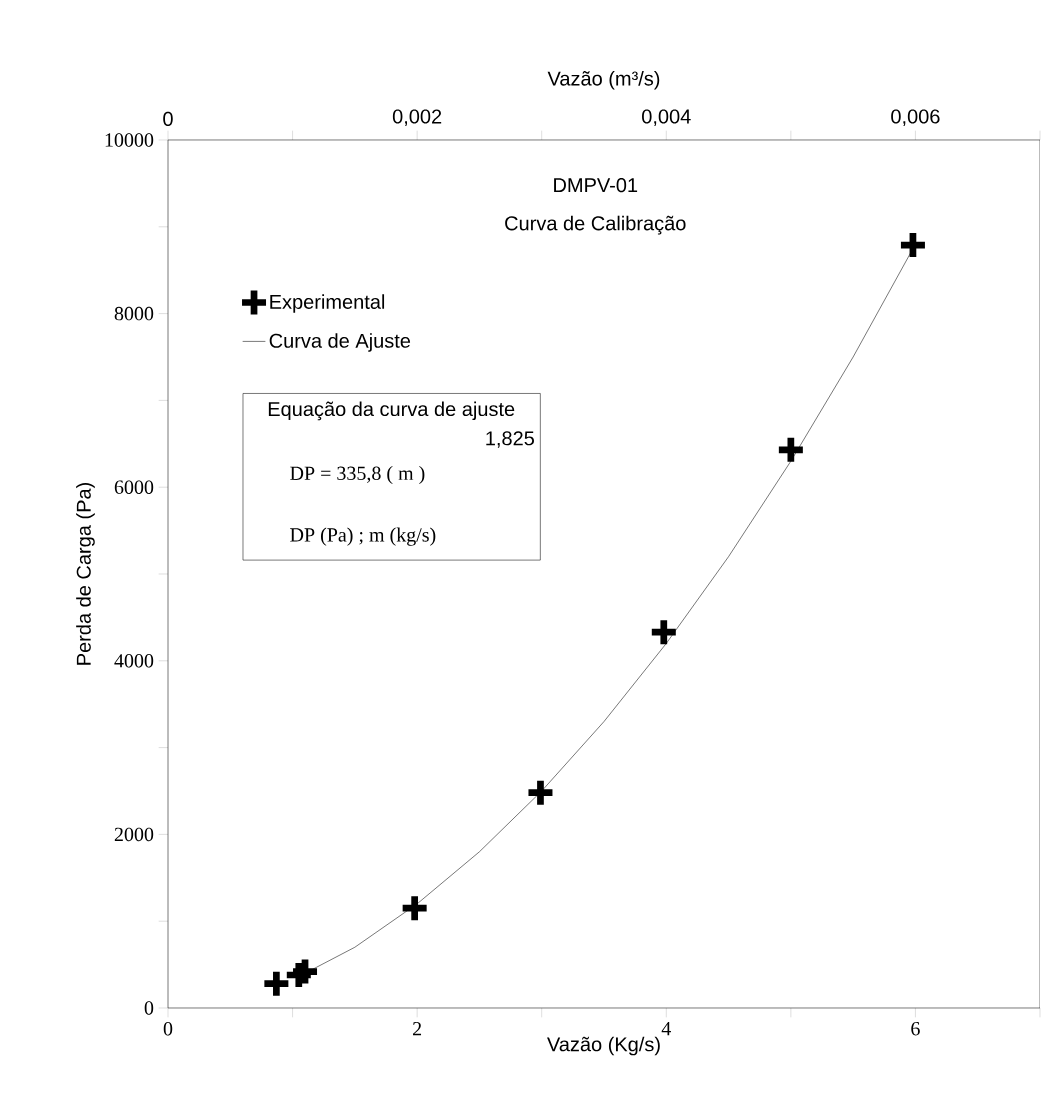 The height and width of the screenshot is (1103, 1056). Describe the element at coordinates (357, 475) in the screenshot. I see `annotation: DP = 335,8 ( m )` at that location.